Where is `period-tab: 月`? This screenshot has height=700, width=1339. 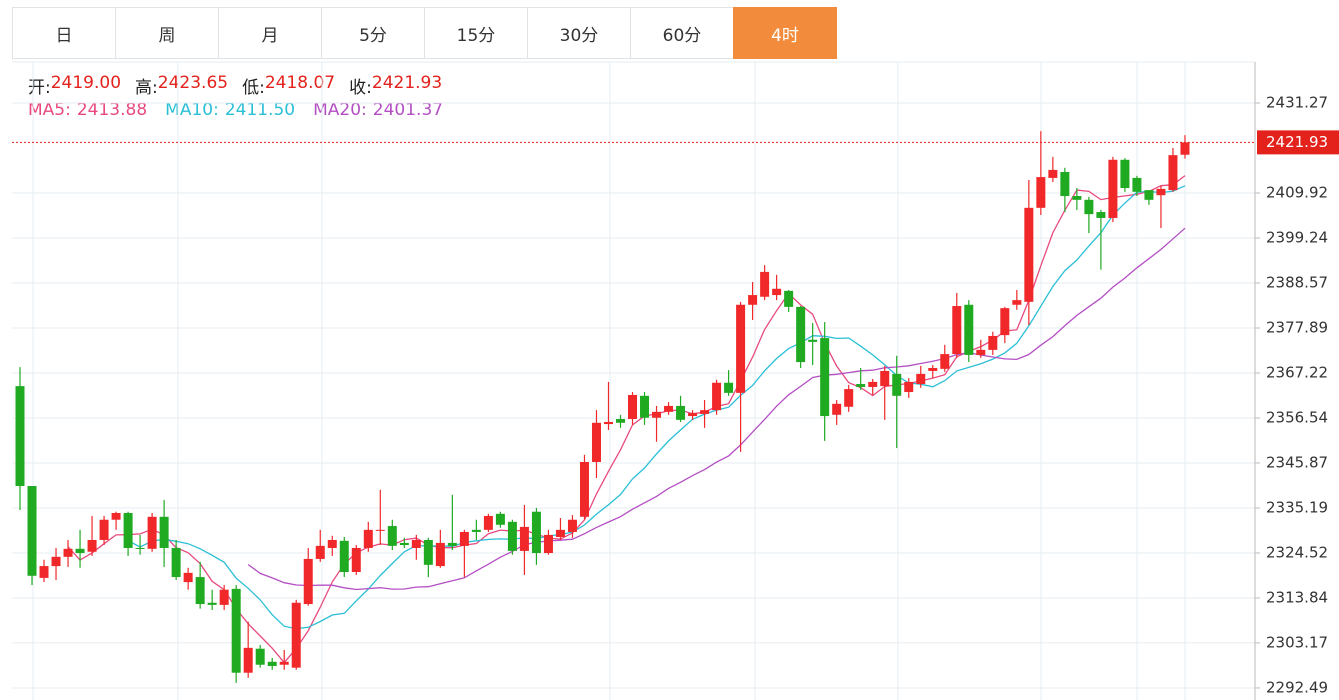 period-tab: 月 is located at coordinates (270, 33).